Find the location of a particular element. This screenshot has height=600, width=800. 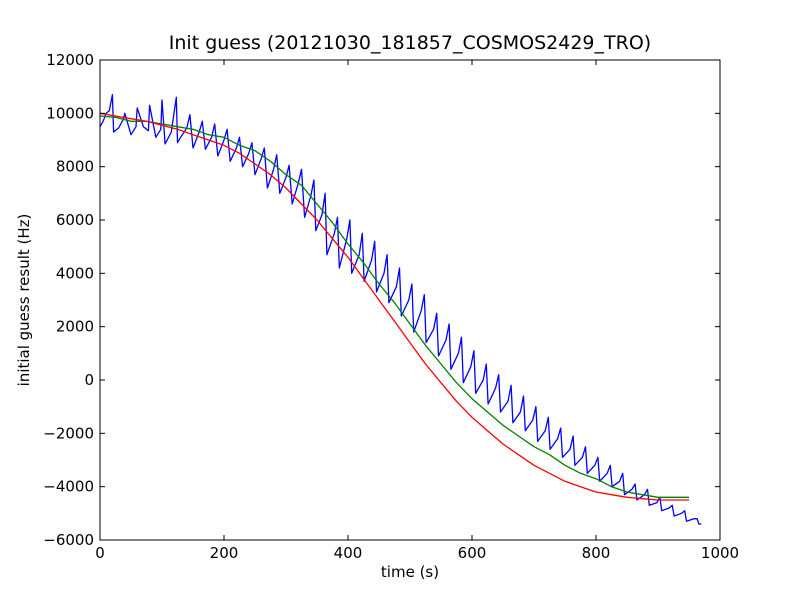

y-tick-label: 4000 is located at coordinates (75, 273).